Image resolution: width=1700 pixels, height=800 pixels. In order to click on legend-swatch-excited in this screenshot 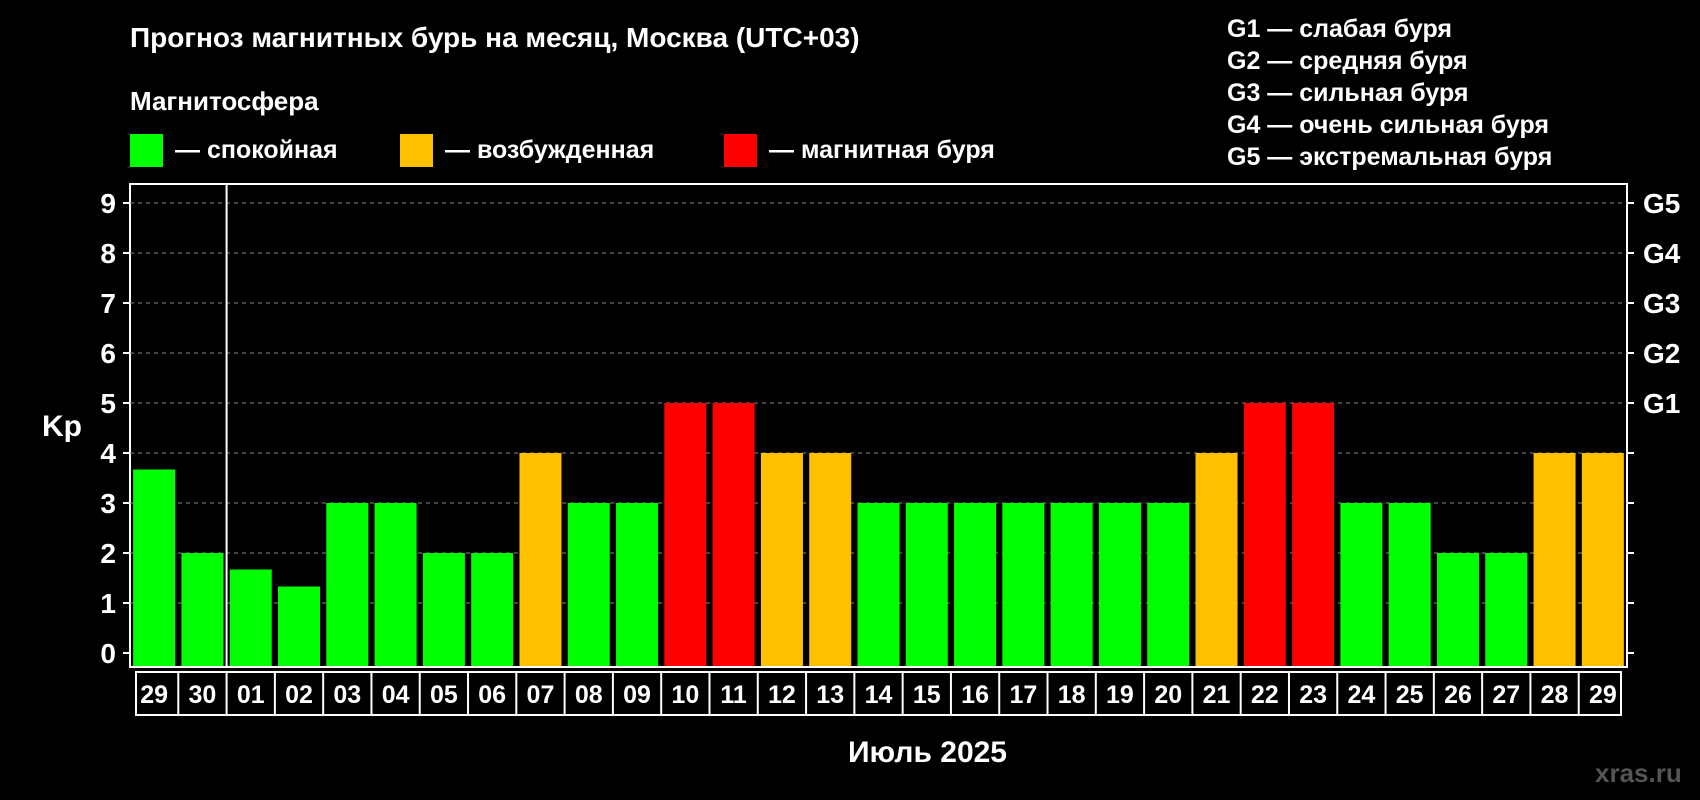, I will do `click(416, 150)`.